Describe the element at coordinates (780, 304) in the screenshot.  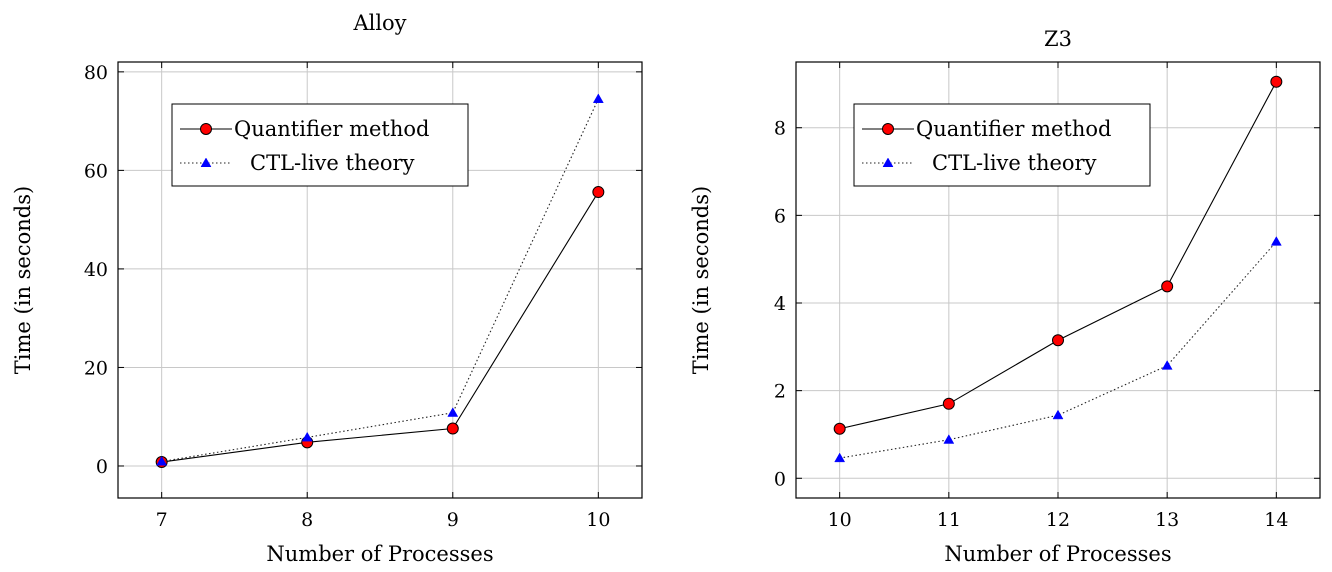
I see `y-tick-label: 4` at that location.